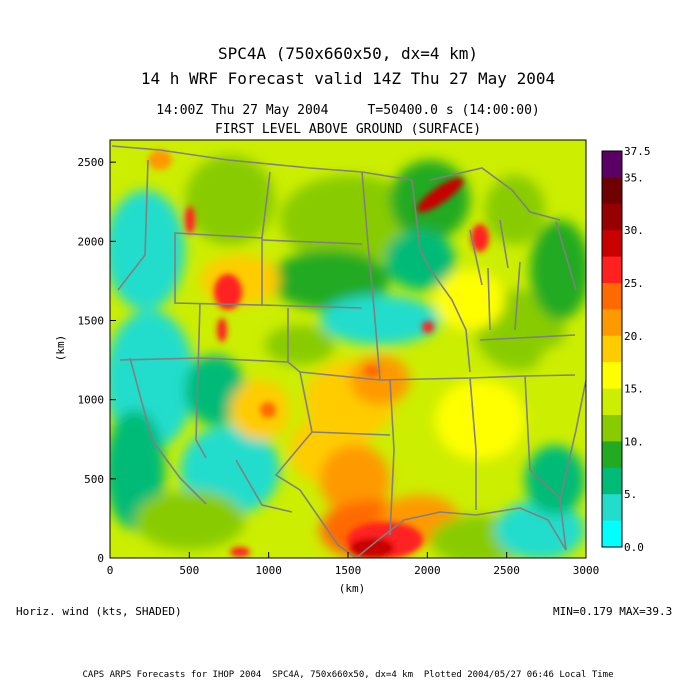 The height and width of the screenshot is (700, 700). Describe the element at coordinates (427, 570) in the screenshot. I see `x-tick-label: 2000` at that location.